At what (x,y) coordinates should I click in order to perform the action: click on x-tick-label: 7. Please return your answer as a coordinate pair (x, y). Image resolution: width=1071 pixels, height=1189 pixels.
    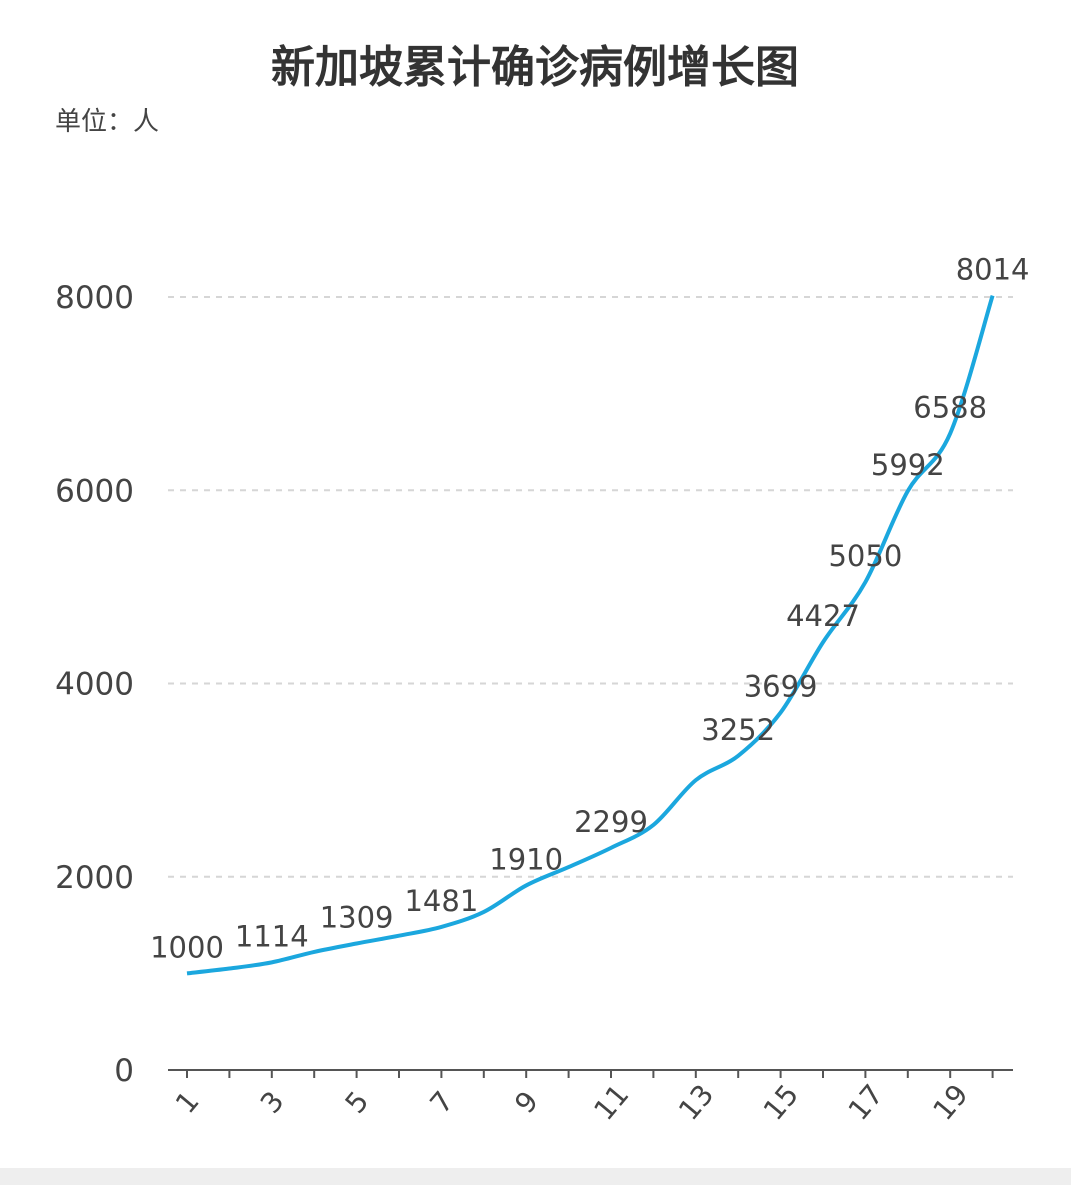
    Looking at the image, I should click on (441, 1102).